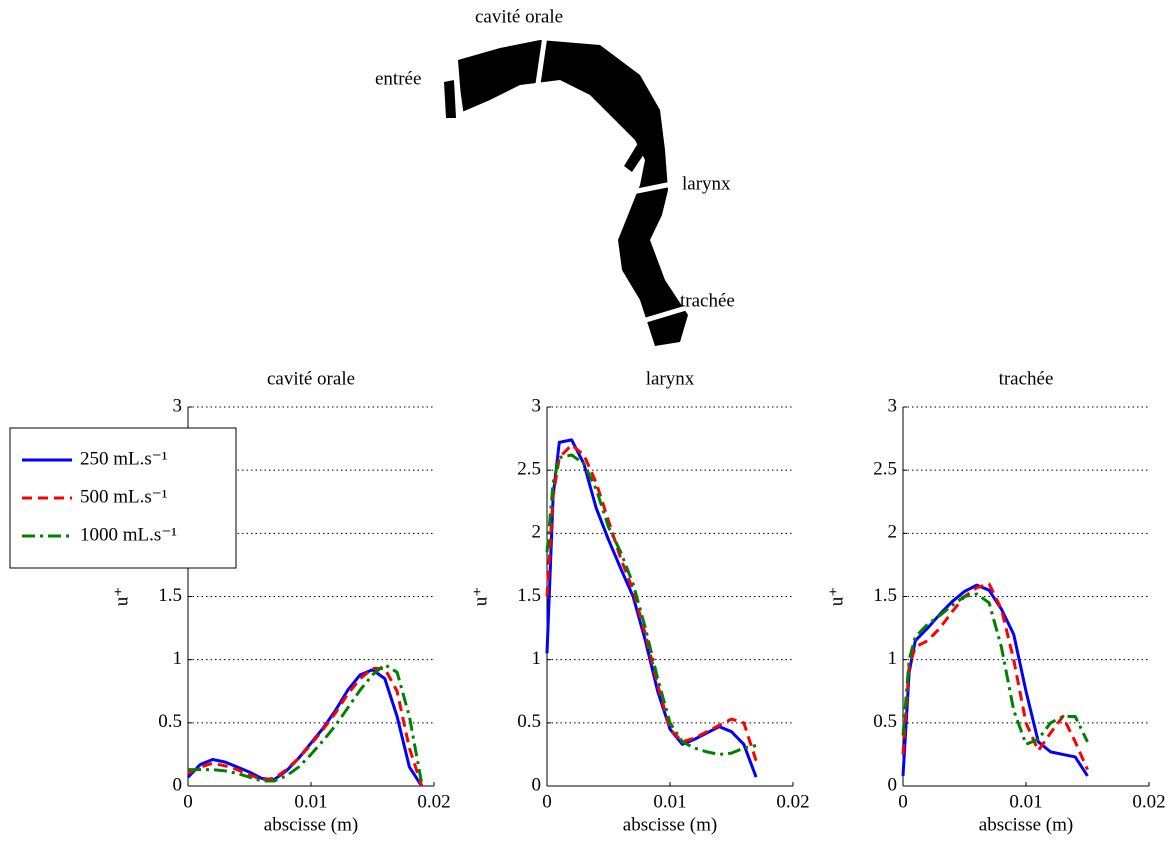  Describe the element at coordinates (124, 458) in the screenshot. I see `legend-label: 250 mL.s⁻¹` at that location.